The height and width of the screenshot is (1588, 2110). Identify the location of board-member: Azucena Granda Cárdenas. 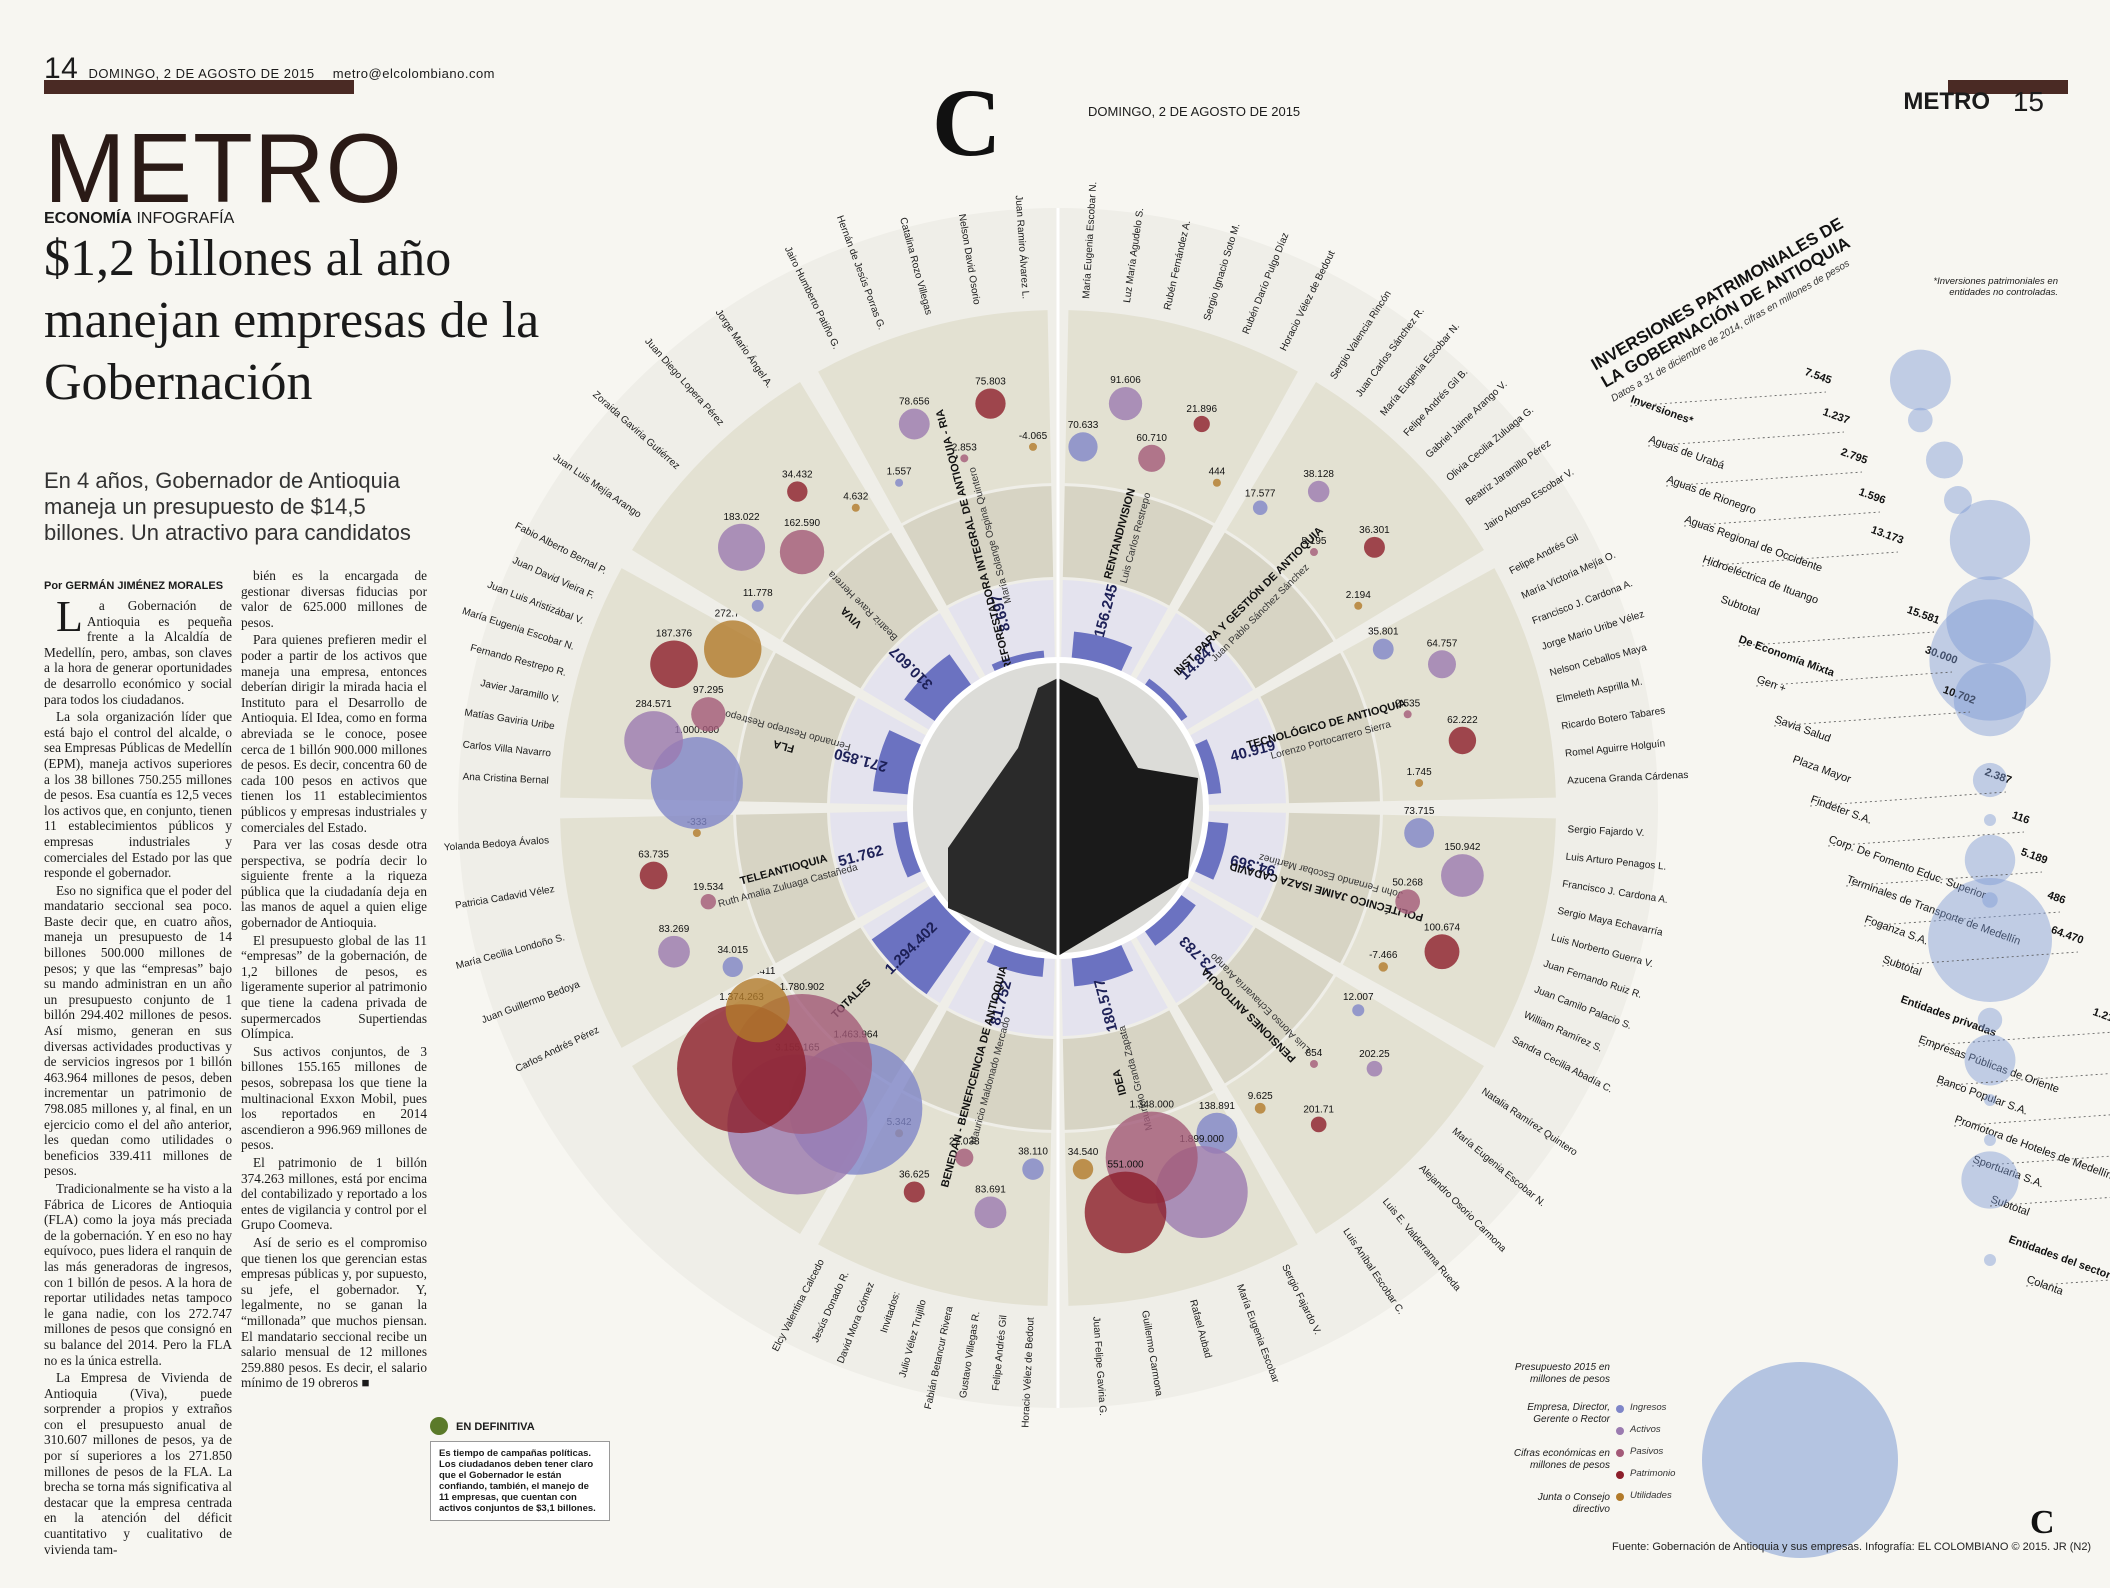
(1628, 778).